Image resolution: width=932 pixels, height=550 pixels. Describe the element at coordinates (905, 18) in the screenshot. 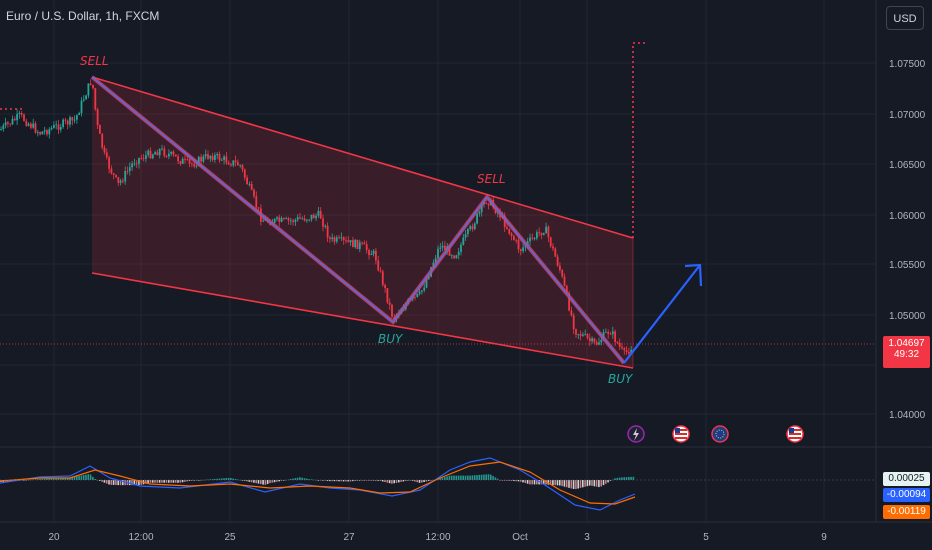

I see `currency-button: USD` at that location.